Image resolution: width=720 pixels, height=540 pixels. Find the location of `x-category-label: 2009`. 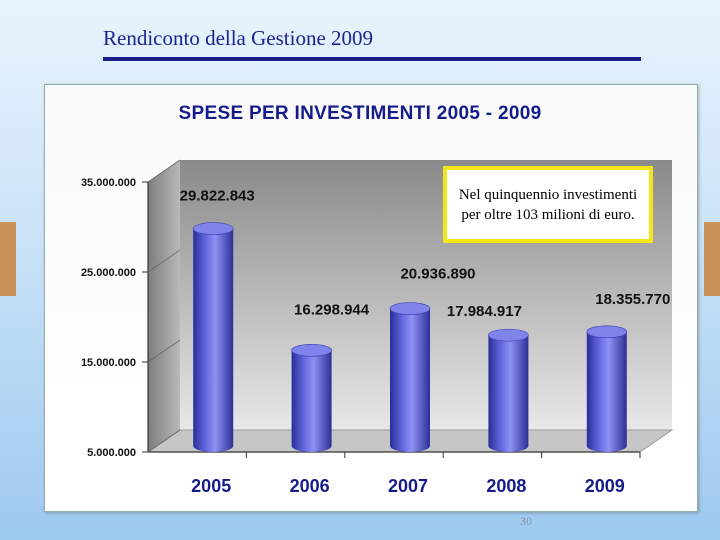

x-category-label: 2009 is located at coordinates (605, 486).